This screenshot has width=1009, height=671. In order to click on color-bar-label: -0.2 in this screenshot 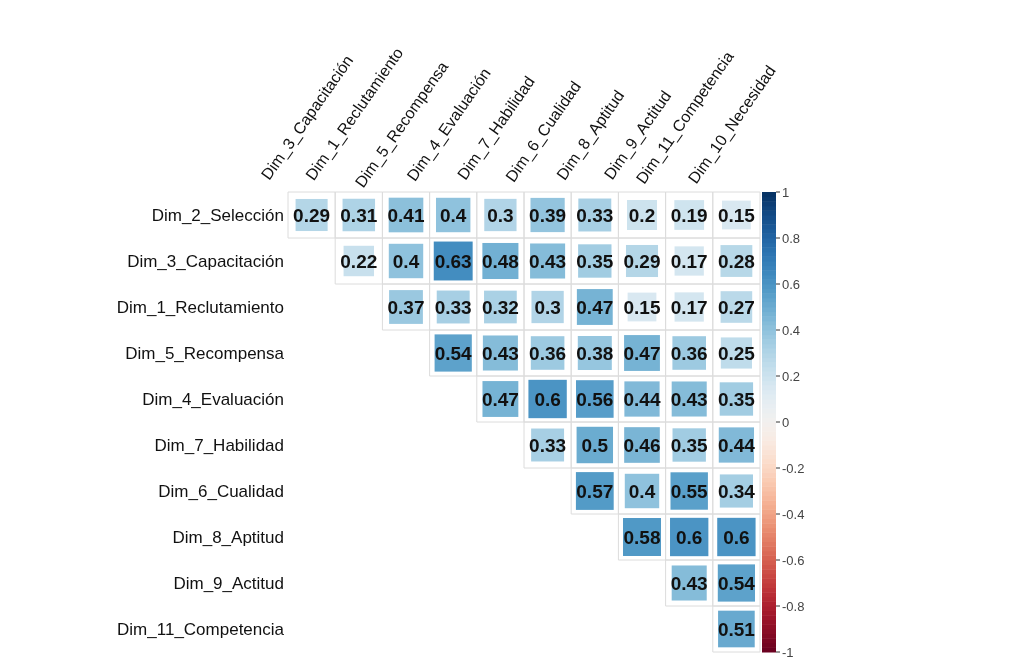, I will do `click(793, 468)`.